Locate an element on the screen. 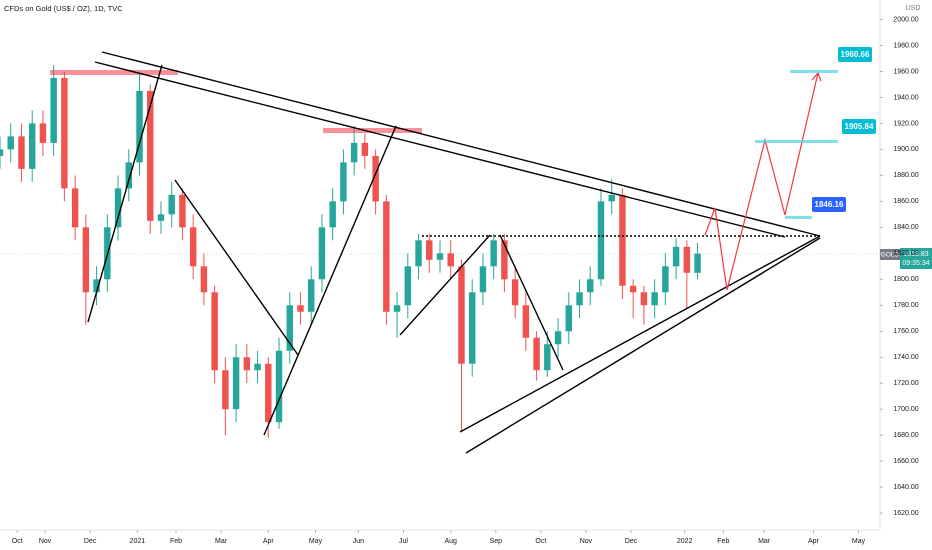 The width and height of the screenshot is (932, 550). y-tick-label: 1880.00 is located at coordinates (905, 175).